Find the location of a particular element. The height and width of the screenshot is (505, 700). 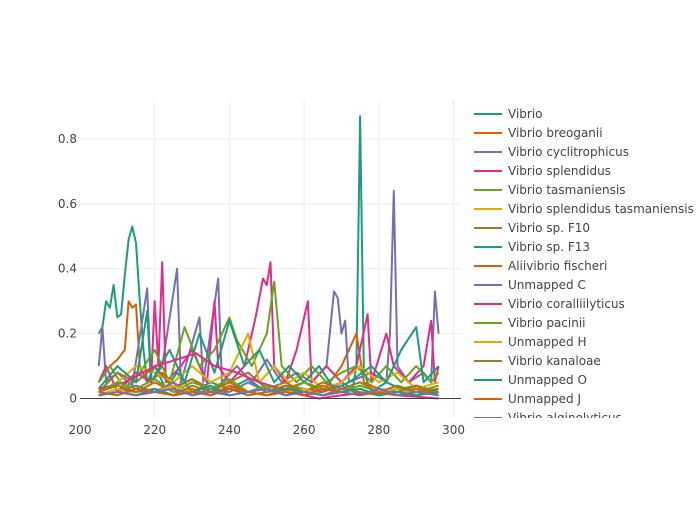

legend-item: Vibrio splendidus is located at coordinates (542, 171).